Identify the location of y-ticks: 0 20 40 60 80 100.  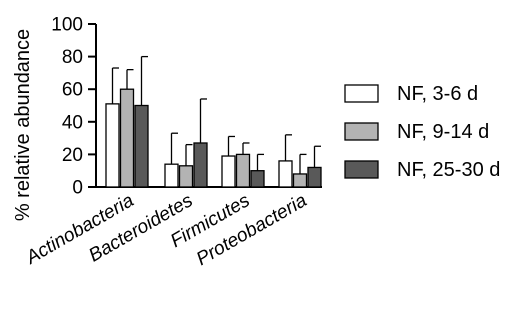
(73, 107).